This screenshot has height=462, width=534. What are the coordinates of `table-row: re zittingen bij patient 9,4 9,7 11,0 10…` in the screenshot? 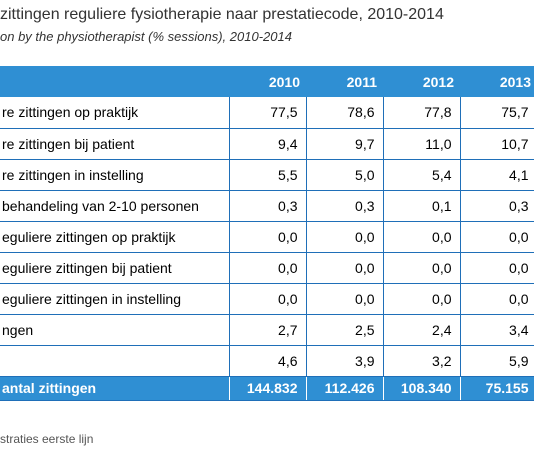 It's located at (267, 144).